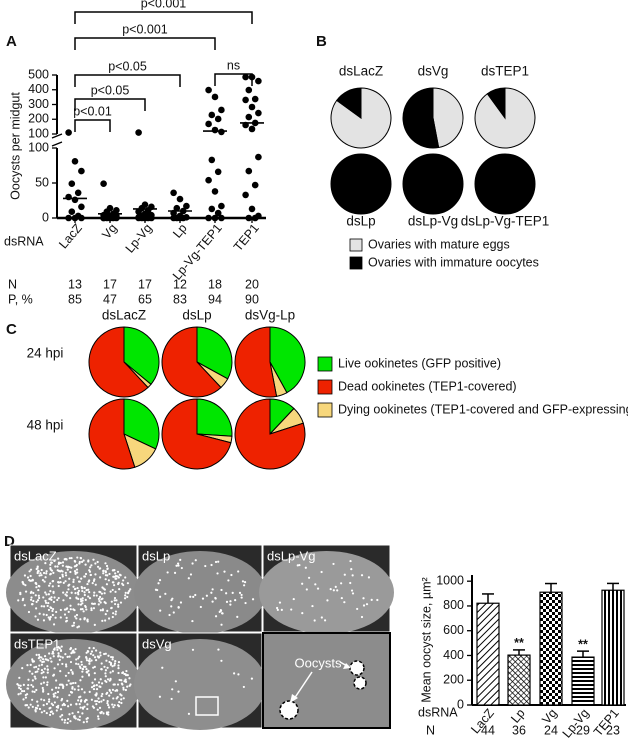 The image size is (628, 740). What do you see at coordinates (196, 315) in the screenshot?
I see `column-label: dsLp` at bounding box center [196, 315].